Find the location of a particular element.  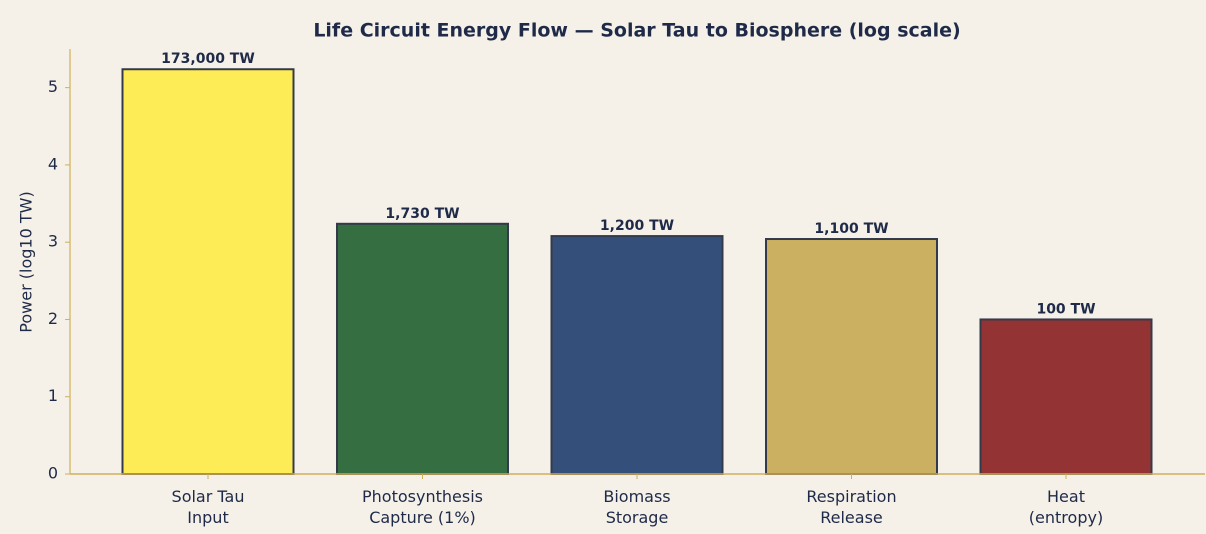

value-label: 173,000 TW is located at coordinates (208, 59).